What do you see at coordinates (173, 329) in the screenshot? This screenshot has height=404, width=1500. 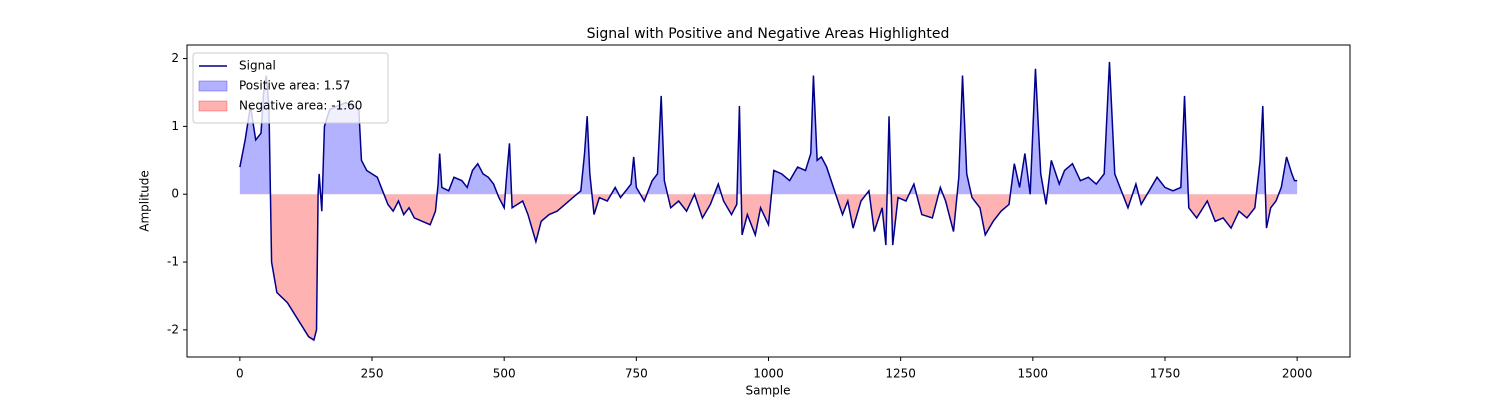 I see `y-tick-label: -2` at bounding box center [173, 329].